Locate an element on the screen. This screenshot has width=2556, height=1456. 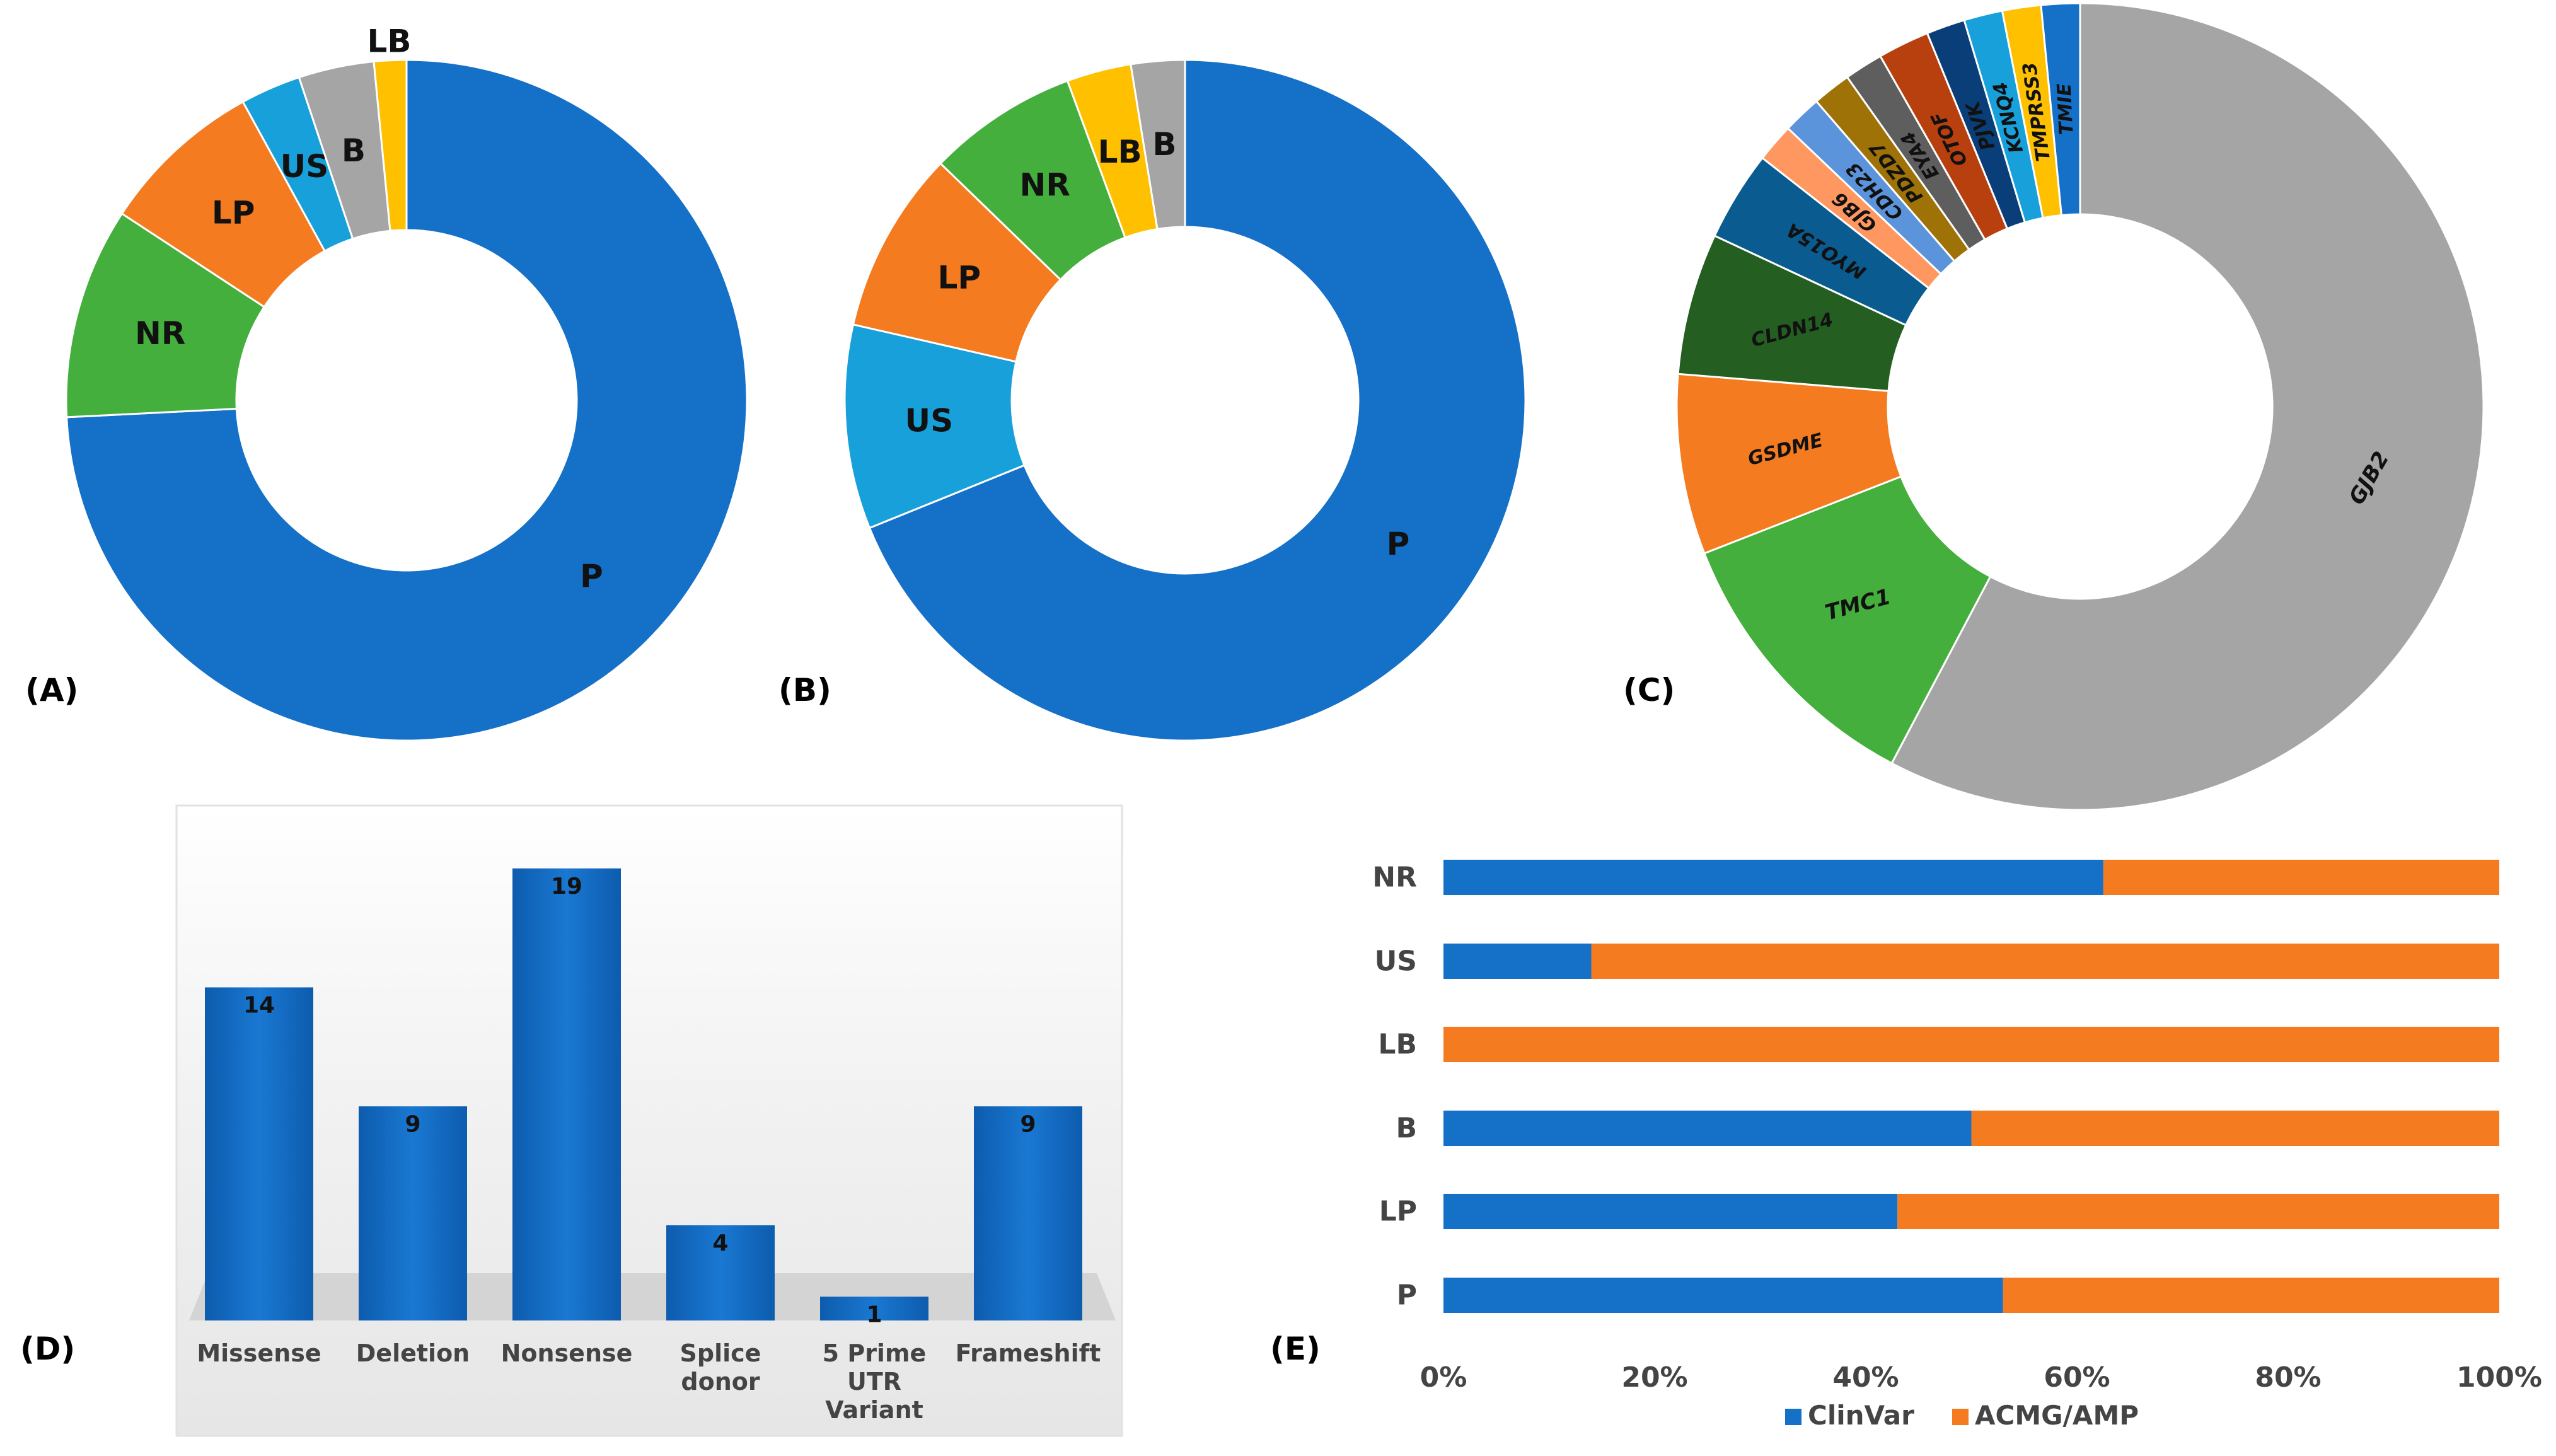
category-label-lb: LB is located at coordinates (1397, 1045).